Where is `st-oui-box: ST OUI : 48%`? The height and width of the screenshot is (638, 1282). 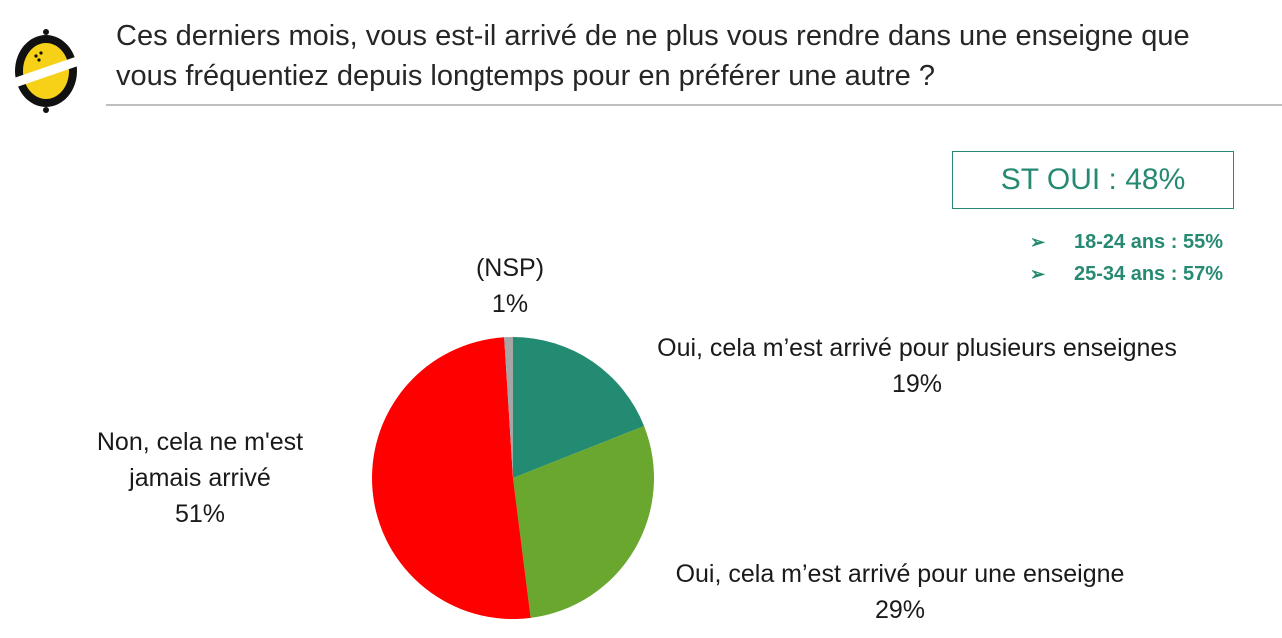
st-oui-box: ST OUI : 48% is located at coordinates (1093, 180).